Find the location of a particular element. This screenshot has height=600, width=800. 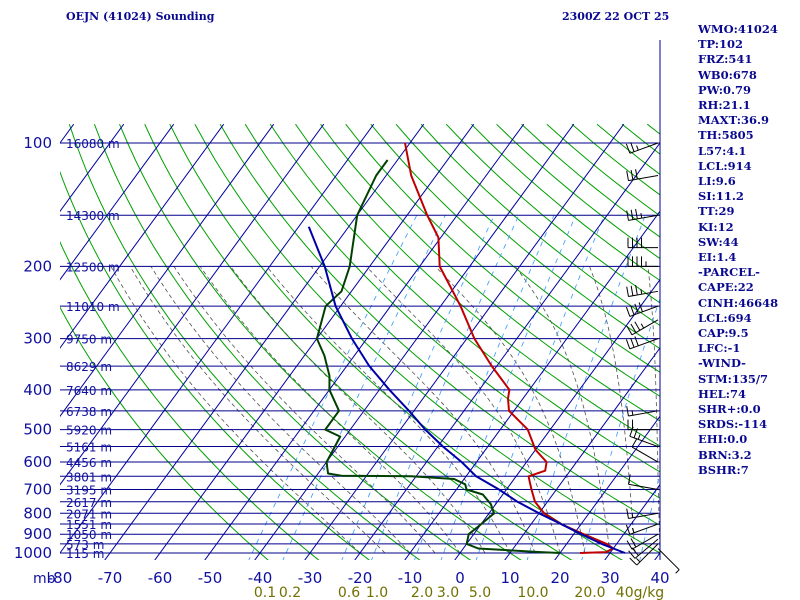

temperature-tick-label: 40 is located at coordinates (659, 578).